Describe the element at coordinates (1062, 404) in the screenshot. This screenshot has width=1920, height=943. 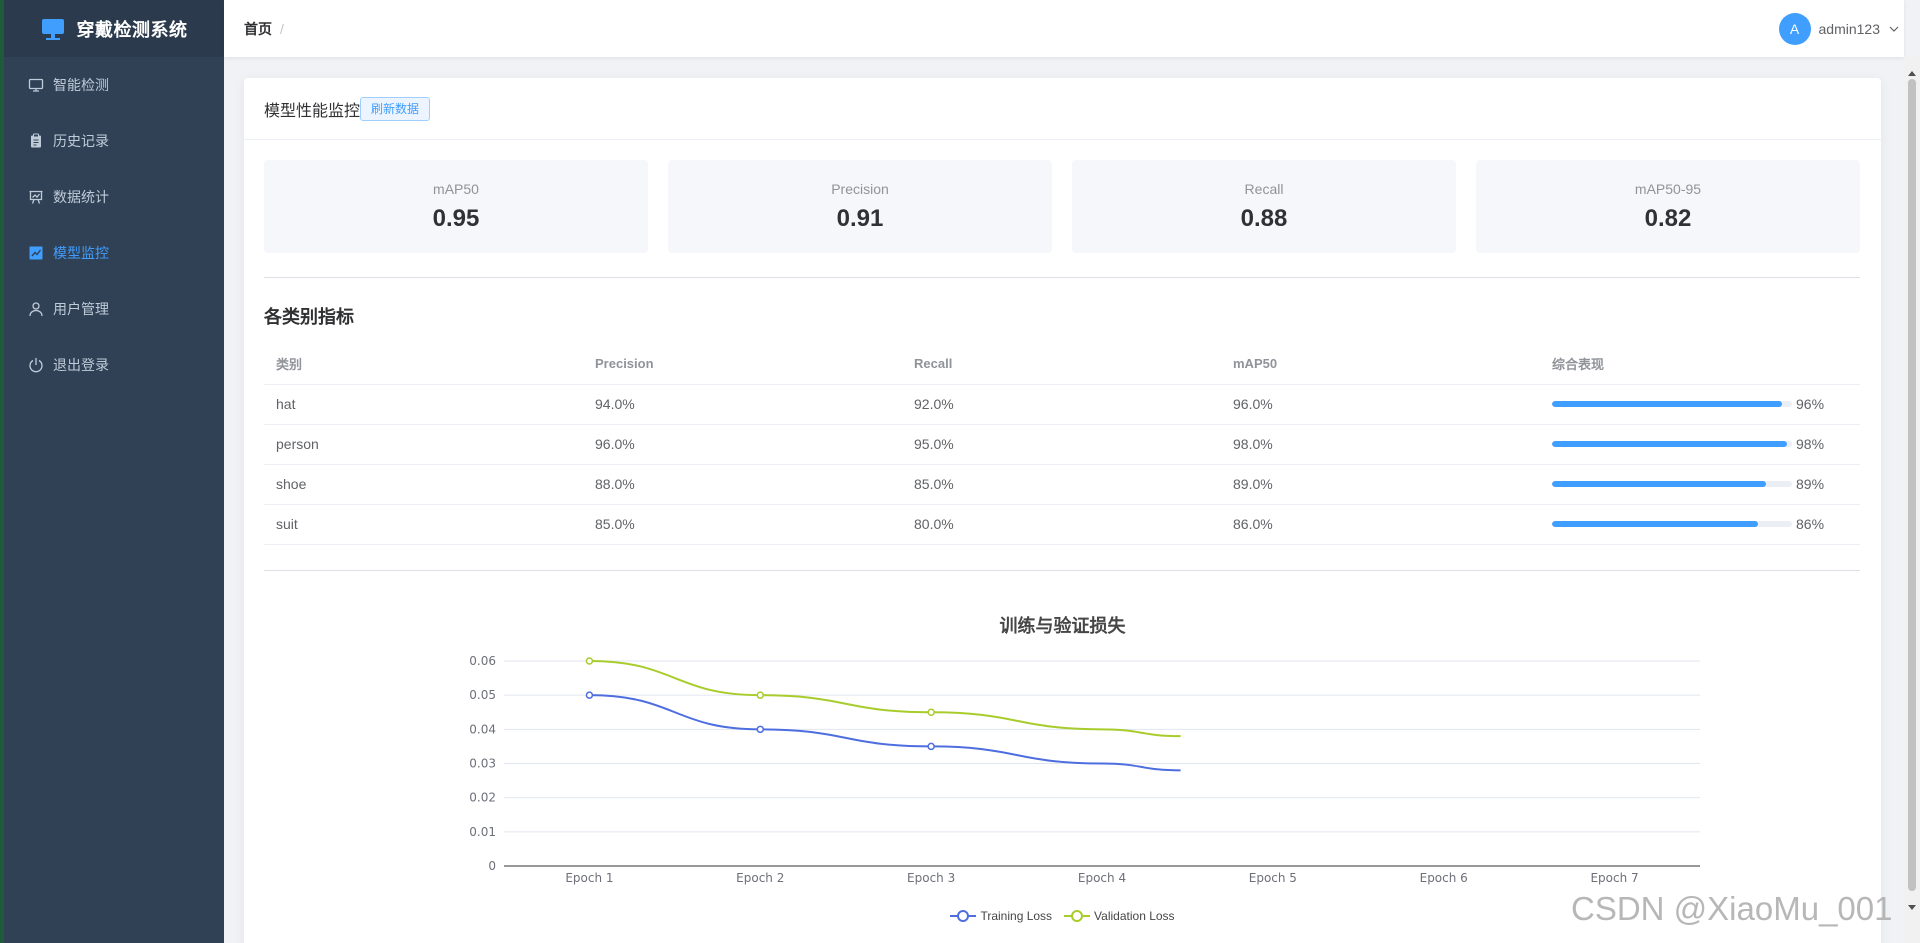
I see `table-row: hat 94.0% 92.0% 96.0% 96%` at that location.